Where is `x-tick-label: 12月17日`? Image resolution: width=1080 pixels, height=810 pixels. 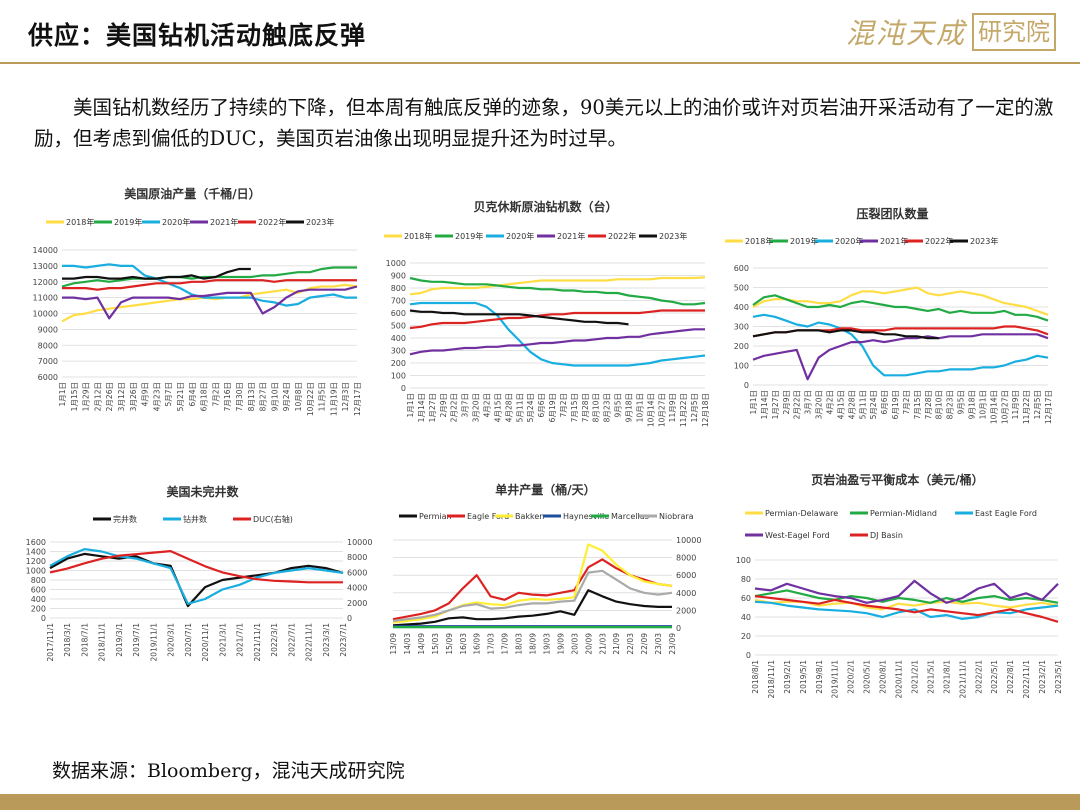 x-tick-label: 12月17日 is located at coordinates (1048, 407).